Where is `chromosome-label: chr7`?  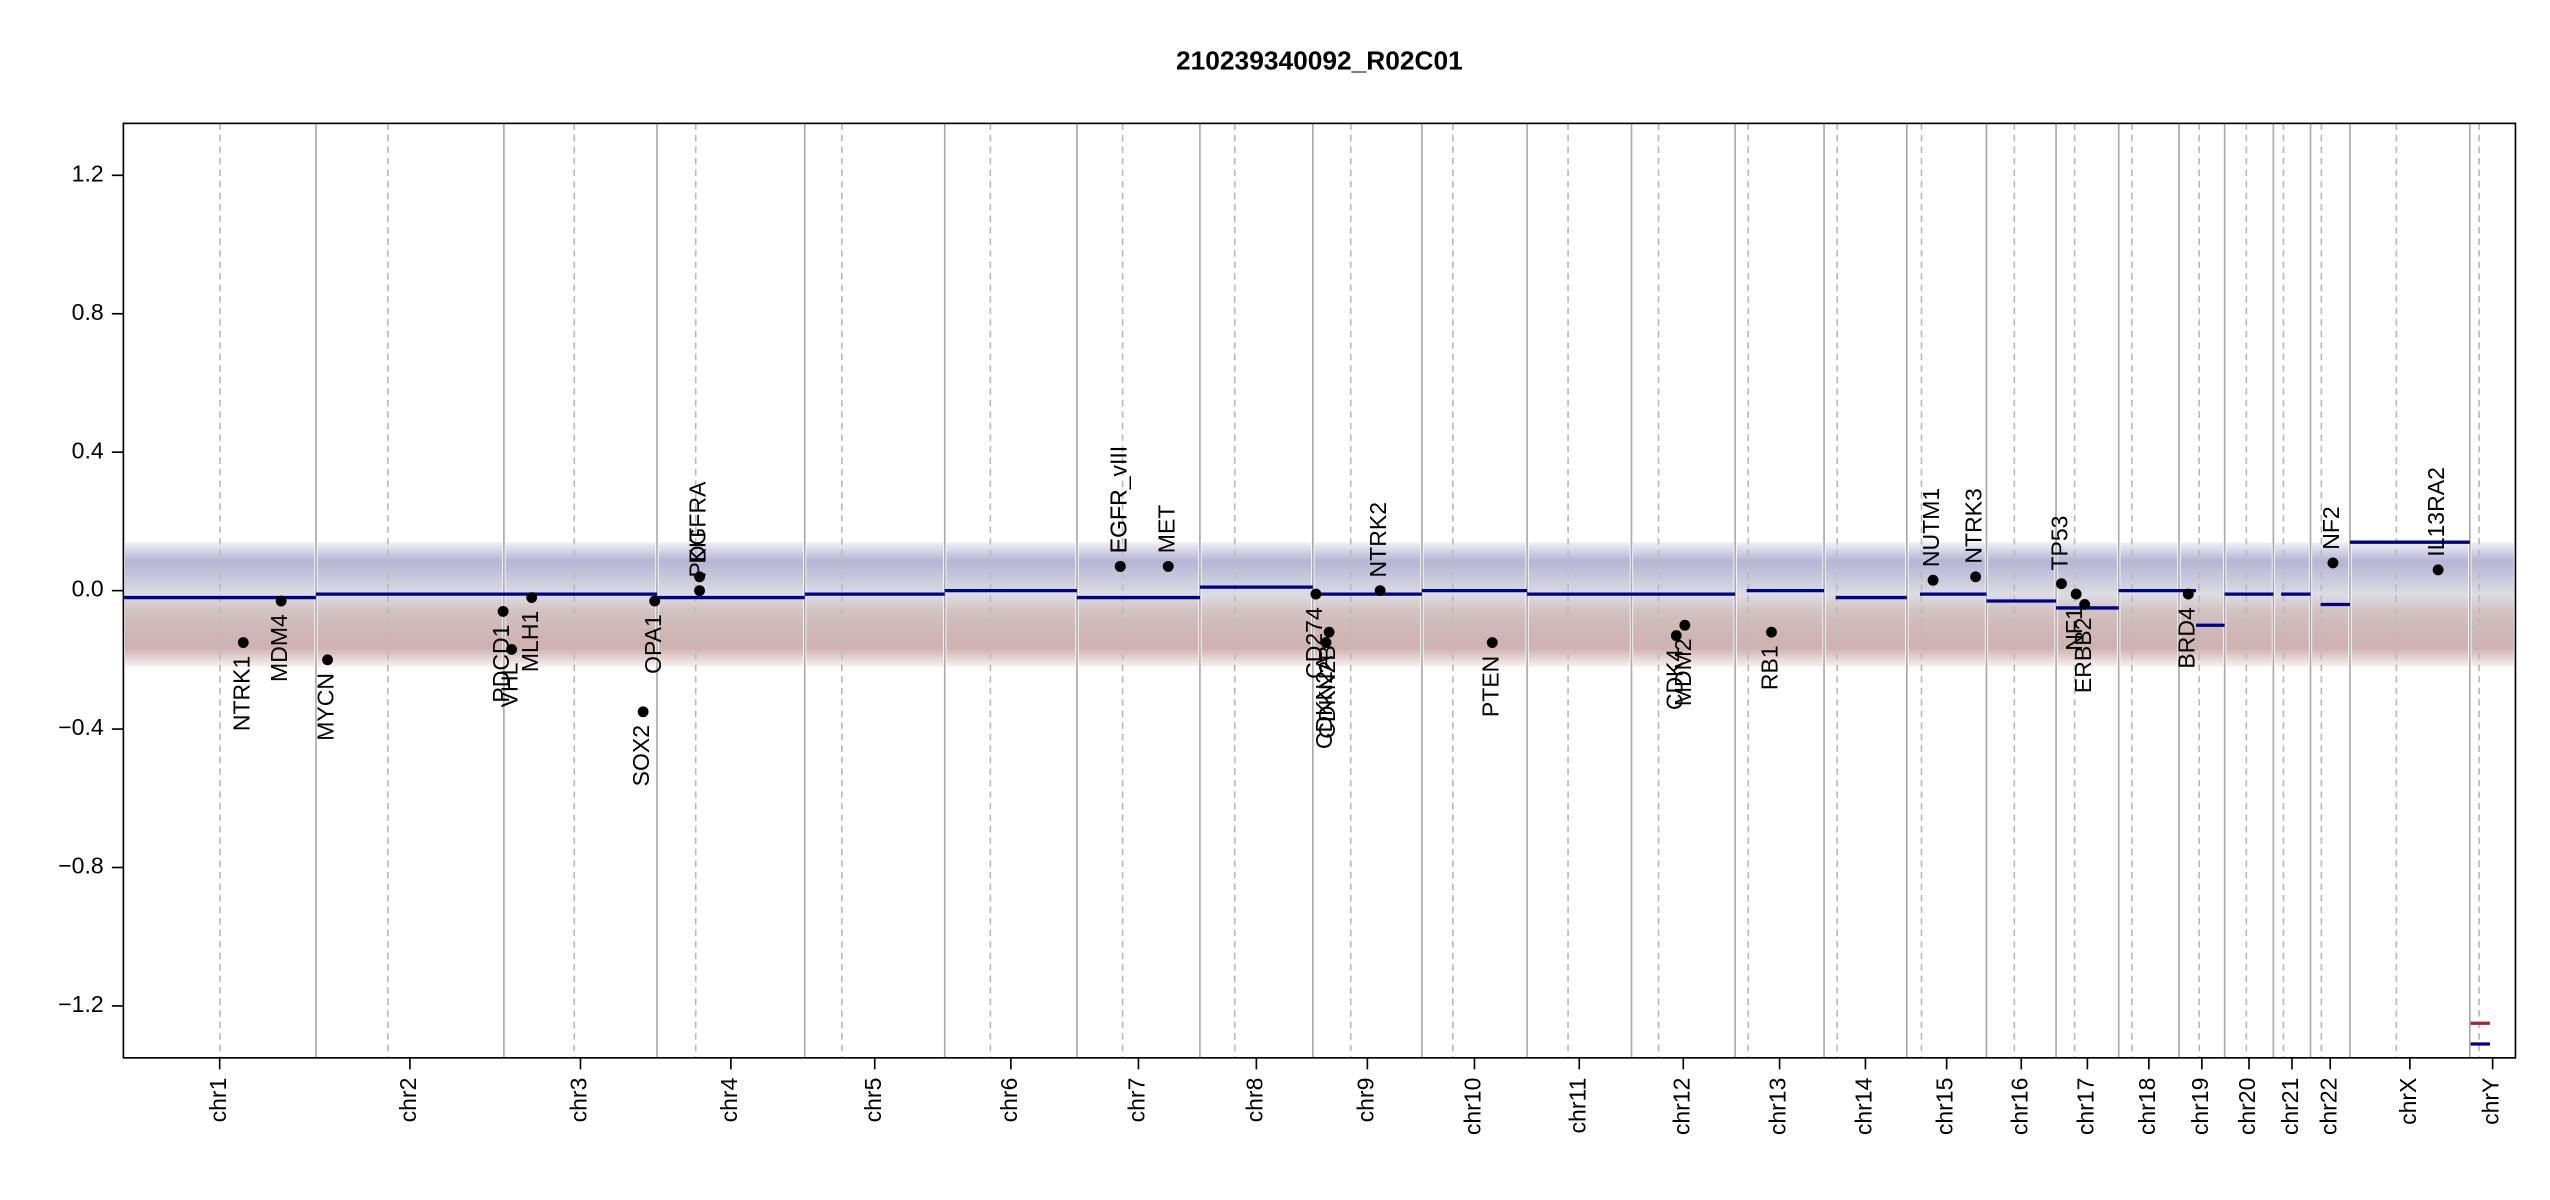
chromosome-label: chr7 is located at coordinates (1137, 1100).